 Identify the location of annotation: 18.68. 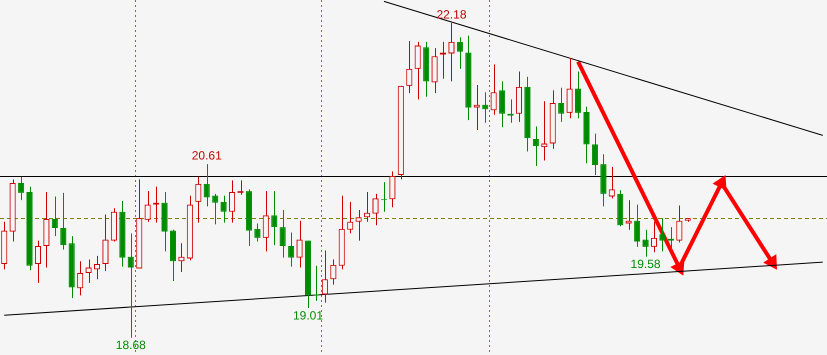
(131, 345).